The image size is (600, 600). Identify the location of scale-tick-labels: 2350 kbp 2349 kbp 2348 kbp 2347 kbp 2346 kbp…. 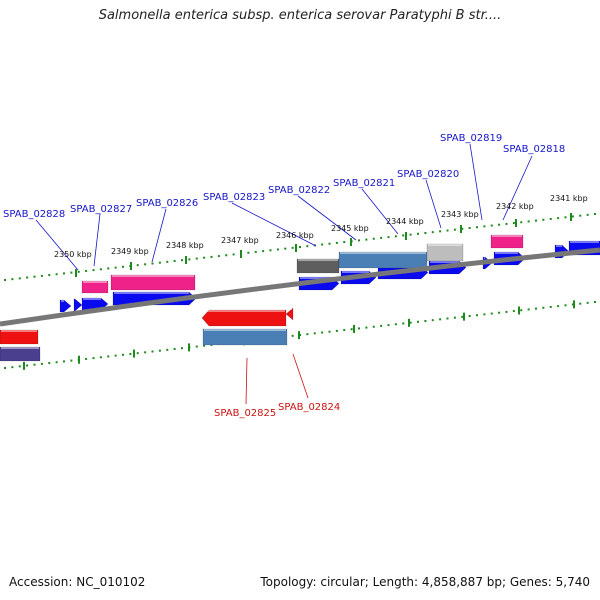
(321, 226).